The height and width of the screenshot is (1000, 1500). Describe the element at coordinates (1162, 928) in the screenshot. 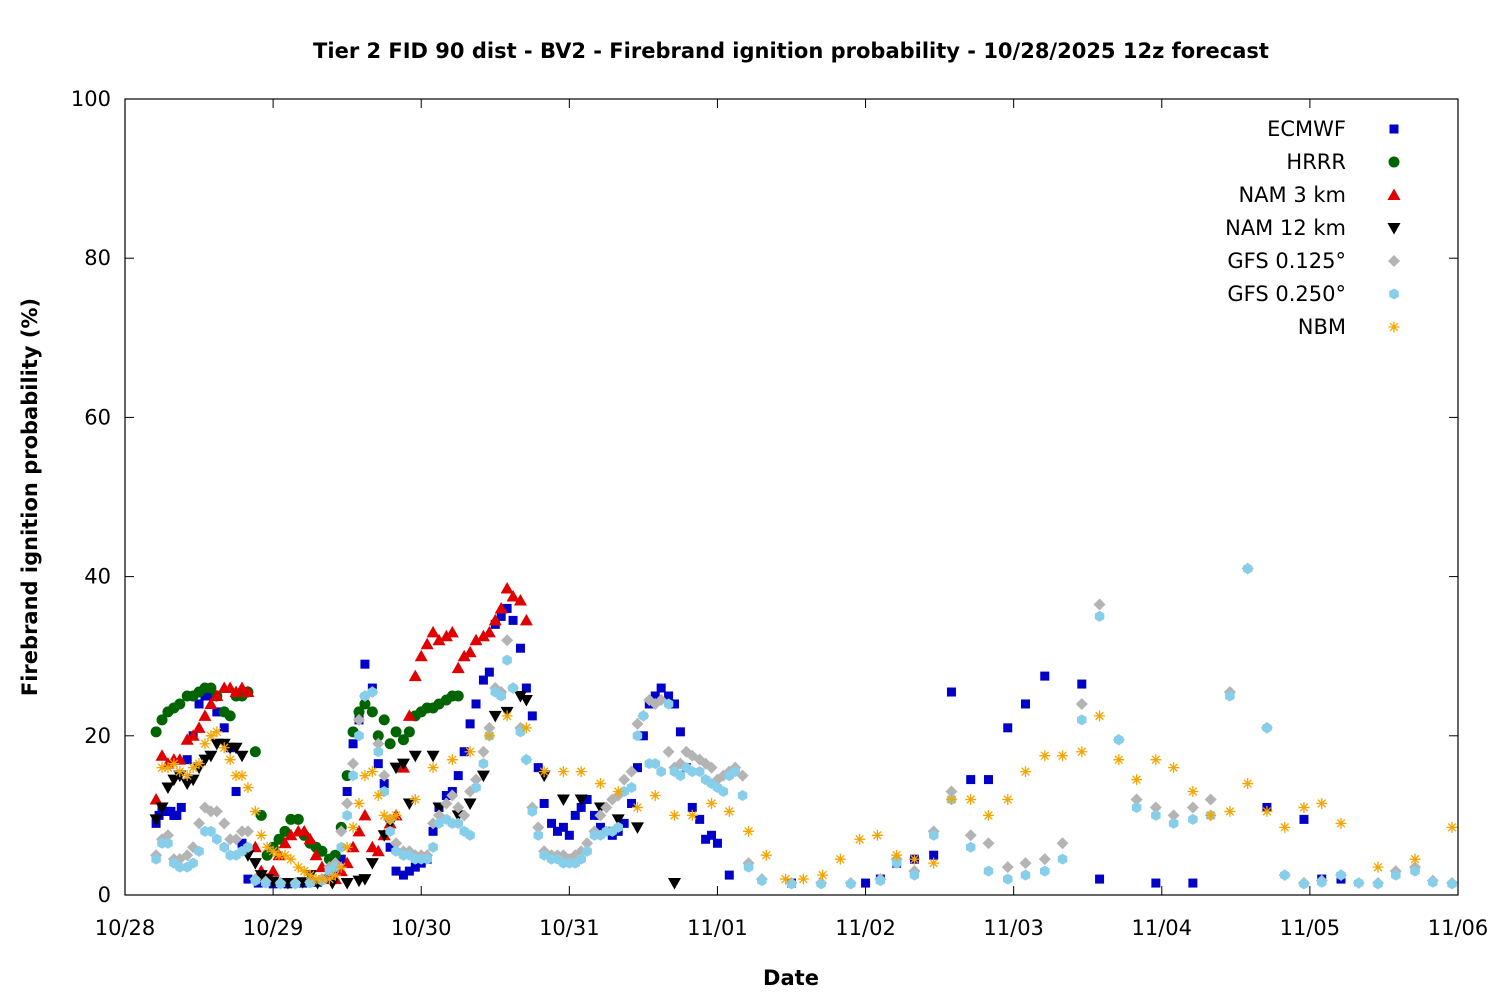

I see `x-tick-label: 11/04` at that location.